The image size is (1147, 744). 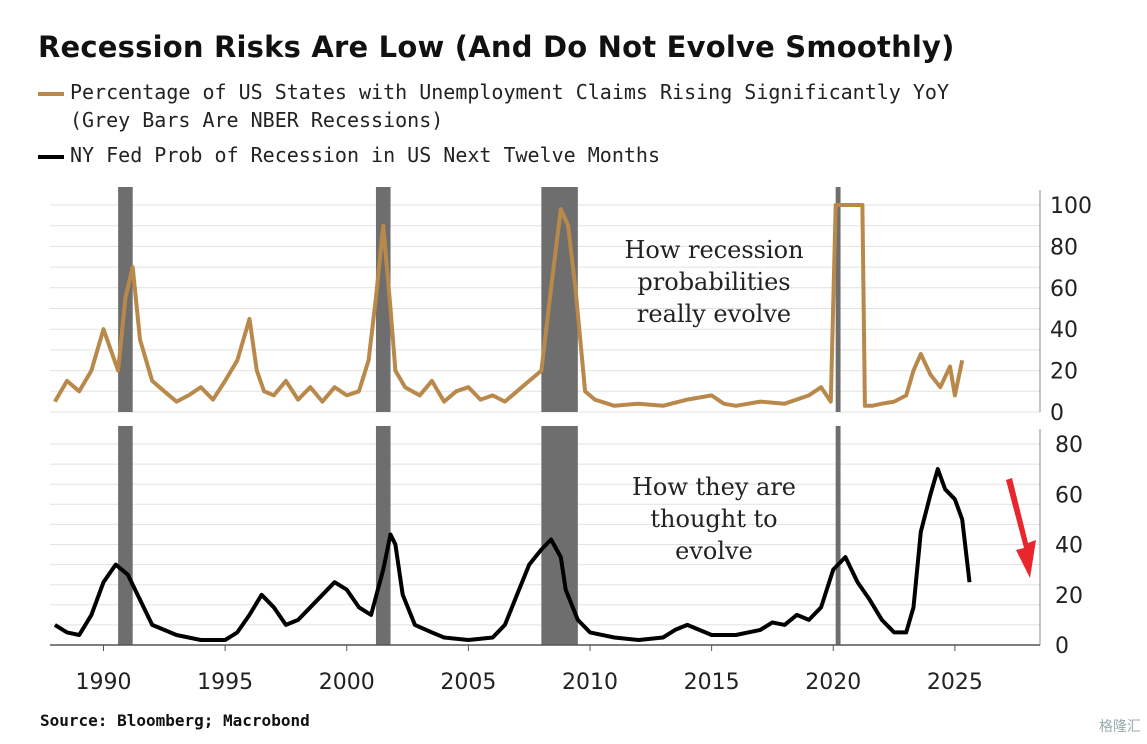 I want to click on annotation-line: evolve, so click(x=714, y=551).